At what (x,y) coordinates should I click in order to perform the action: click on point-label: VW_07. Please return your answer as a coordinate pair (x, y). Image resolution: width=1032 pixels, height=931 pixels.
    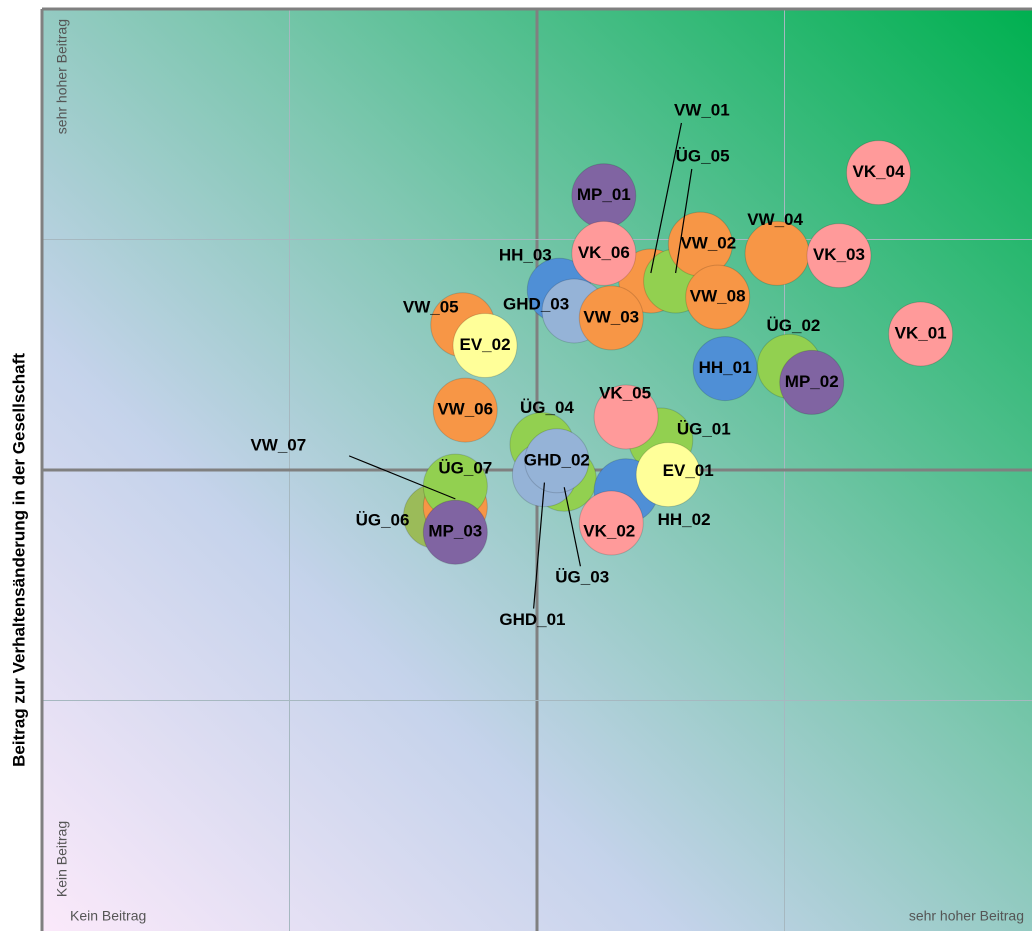
    Looking at the image, I should click on (278, 444).